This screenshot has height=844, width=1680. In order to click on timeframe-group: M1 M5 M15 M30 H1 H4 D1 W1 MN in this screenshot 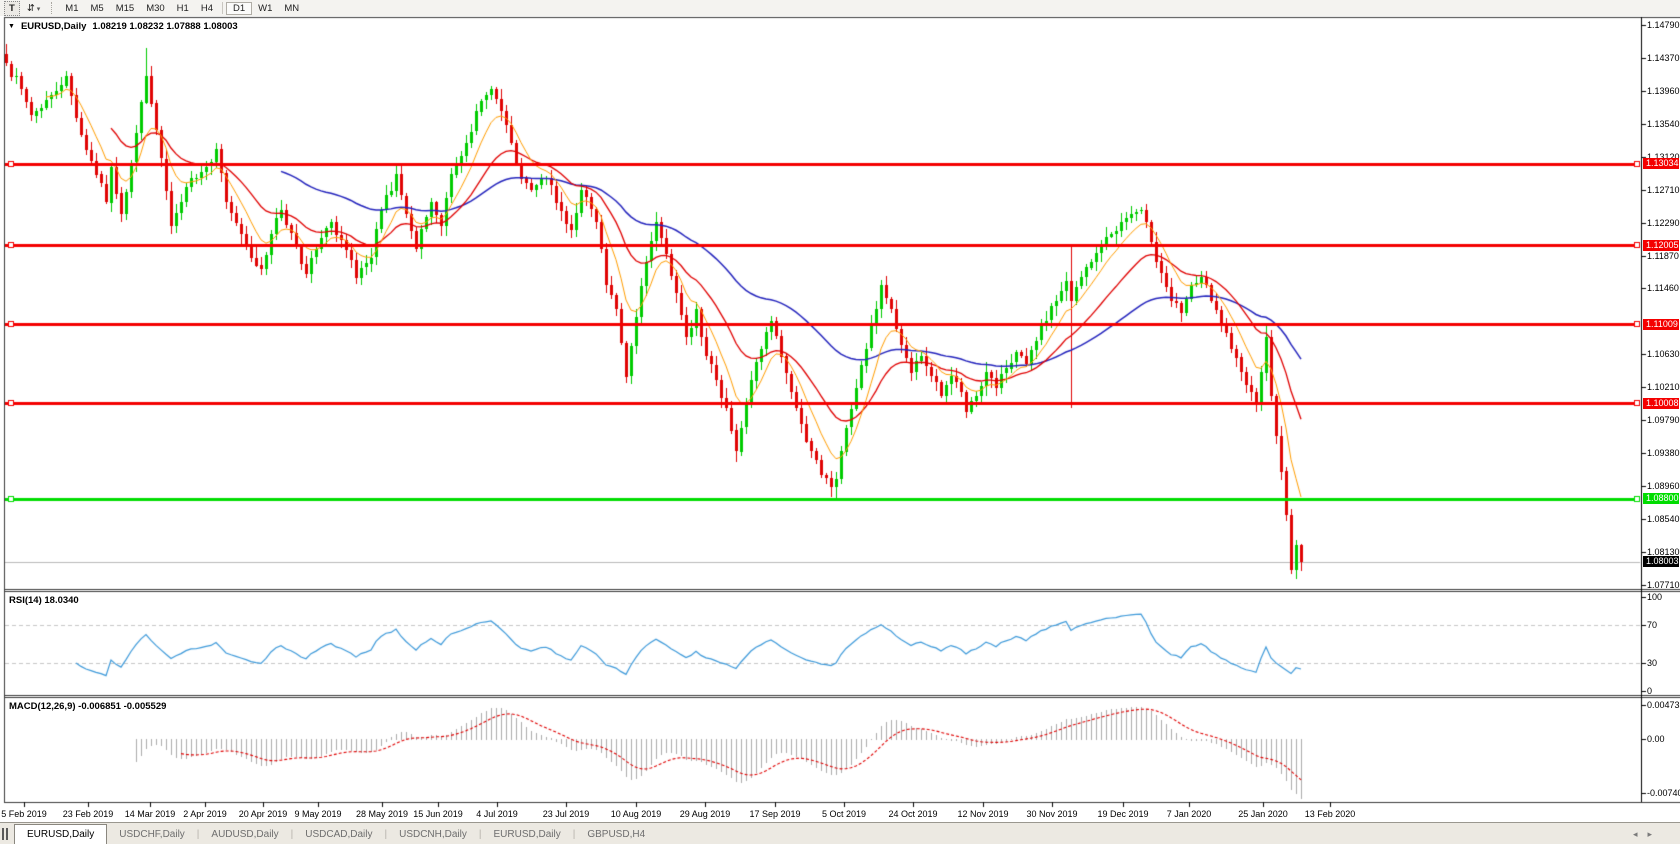, I will do `click(182, 8)`.